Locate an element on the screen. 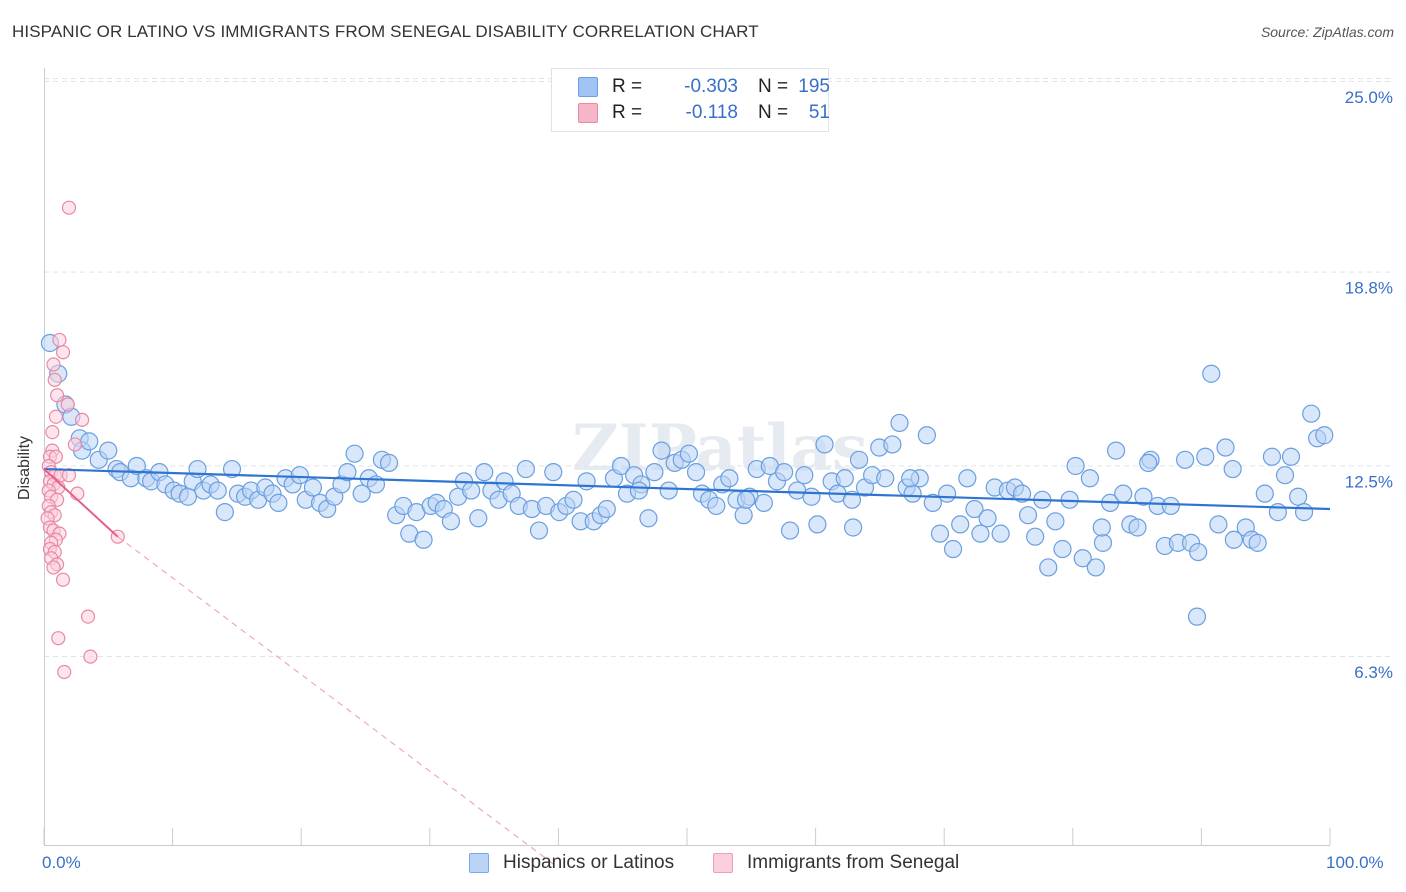 The height and width of the screenshot is (892, 1406). legend-n-value: 51 is located at coordinates (819, 112).